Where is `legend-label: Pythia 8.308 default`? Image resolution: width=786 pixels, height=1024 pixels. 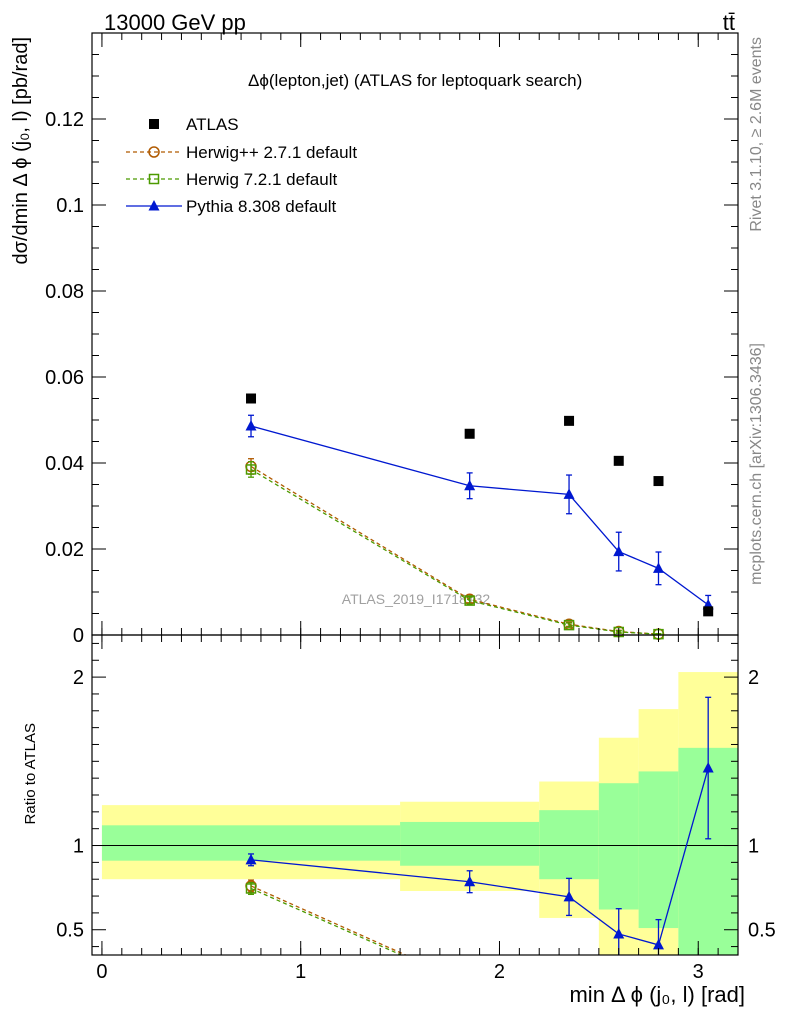
legend-label: Pythia 8.308 default is located at coordinates (261, 206).